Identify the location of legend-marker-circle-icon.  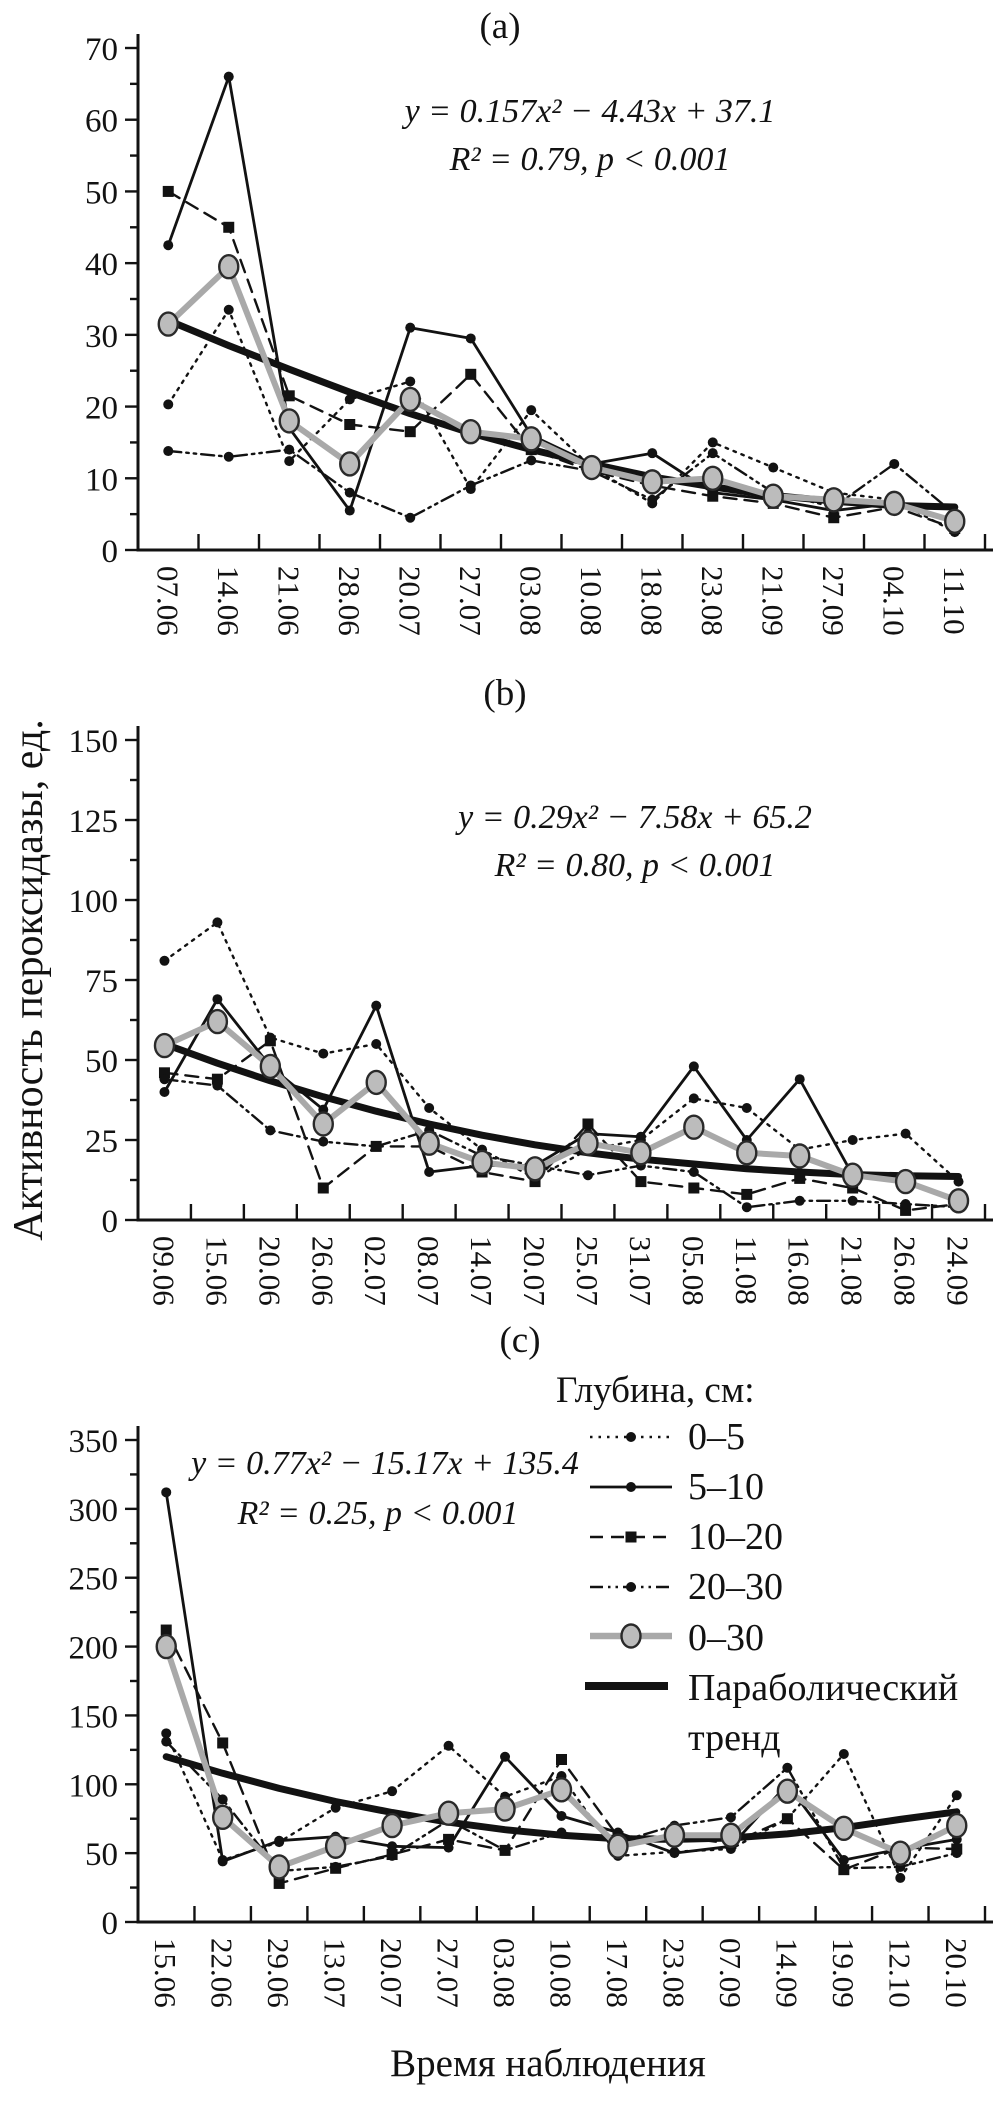
(631, 1437).